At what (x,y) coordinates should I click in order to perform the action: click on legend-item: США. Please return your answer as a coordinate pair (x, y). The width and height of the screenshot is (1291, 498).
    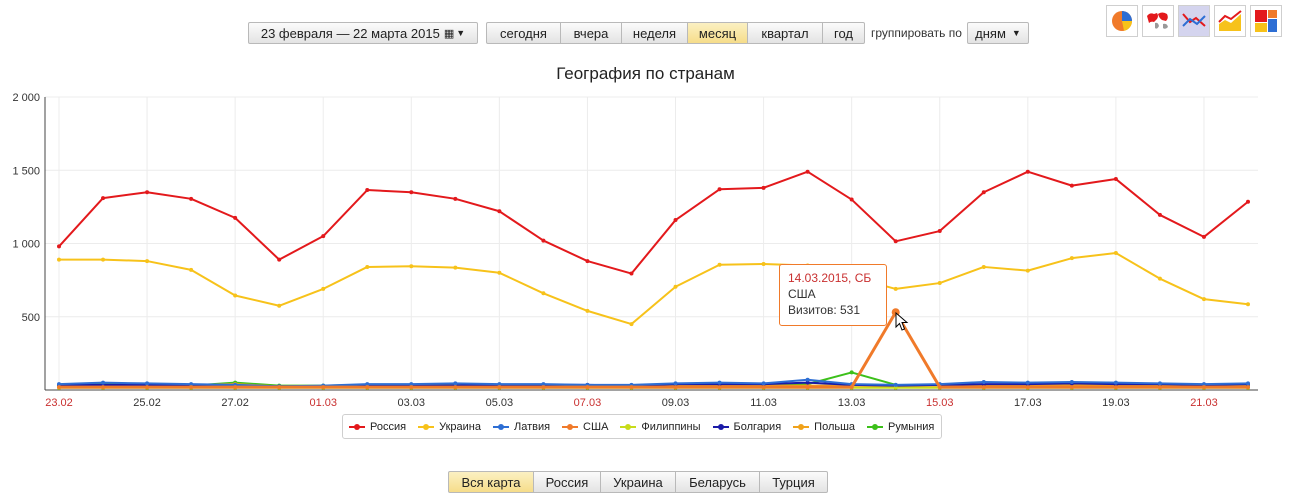
    Looking at the image, I should click on (585, 427).